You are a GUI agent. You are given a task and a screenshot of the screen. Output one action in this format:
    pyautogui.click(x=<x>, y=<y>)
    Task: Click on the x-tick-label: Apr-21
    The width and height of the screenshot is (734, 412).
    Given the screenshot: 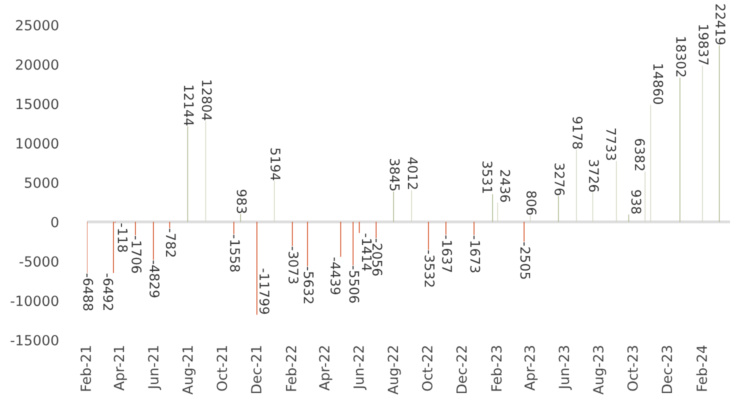 What is the action you would take?
    pyautogui.click(x=120, y=368)
    